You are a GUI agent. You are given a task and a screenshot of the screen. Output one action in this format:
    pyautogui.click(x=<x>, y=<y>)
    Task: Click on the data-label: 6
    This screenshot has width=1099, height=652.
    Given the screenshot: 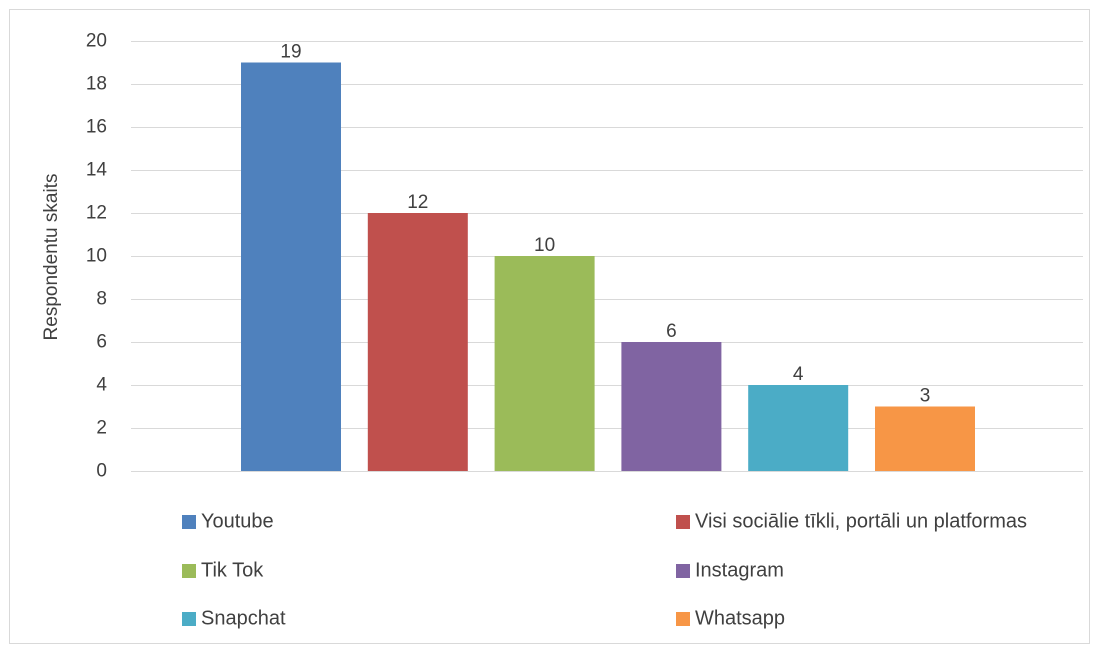 What is the action you would take?
    pyautogui.click(x=671, y=331)
    